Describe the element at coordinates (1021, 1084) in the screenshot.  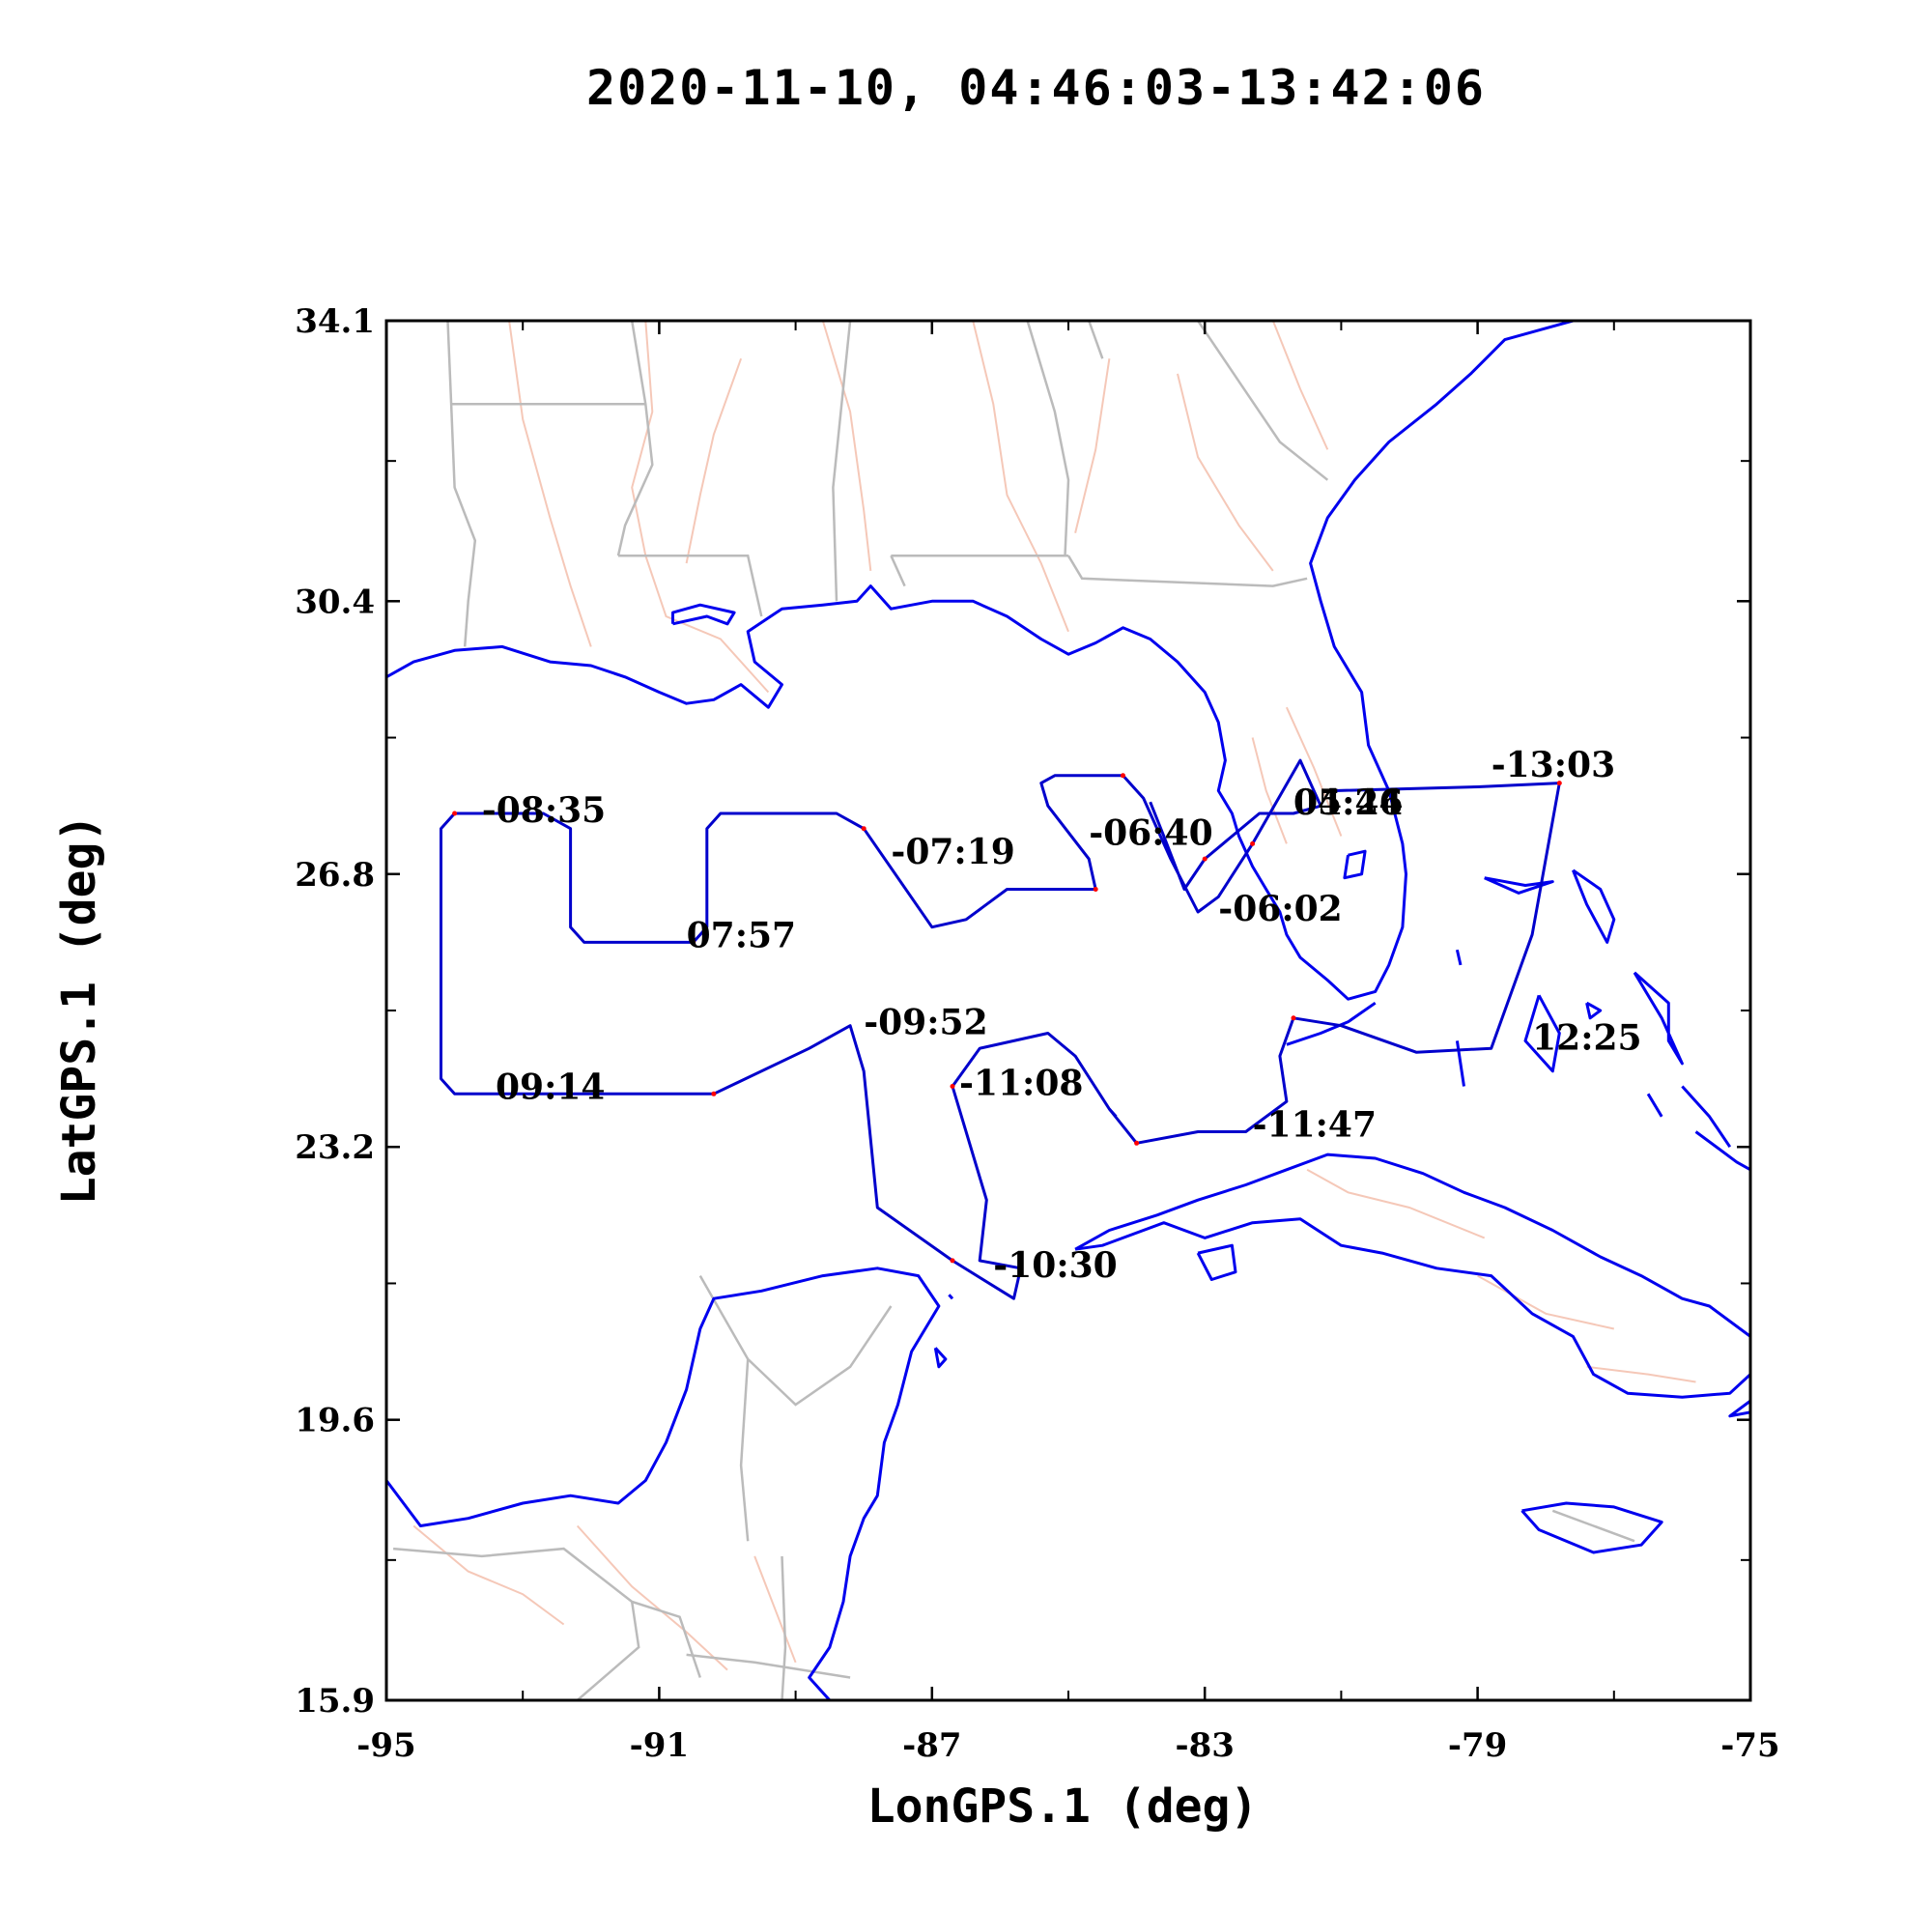
I see `time-label: -11:08` at that location.